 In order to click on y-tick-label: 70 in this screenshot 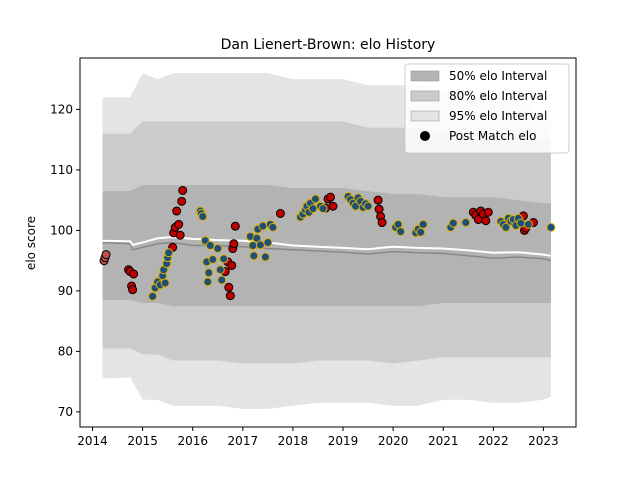, I will do `click(65, 412)`.